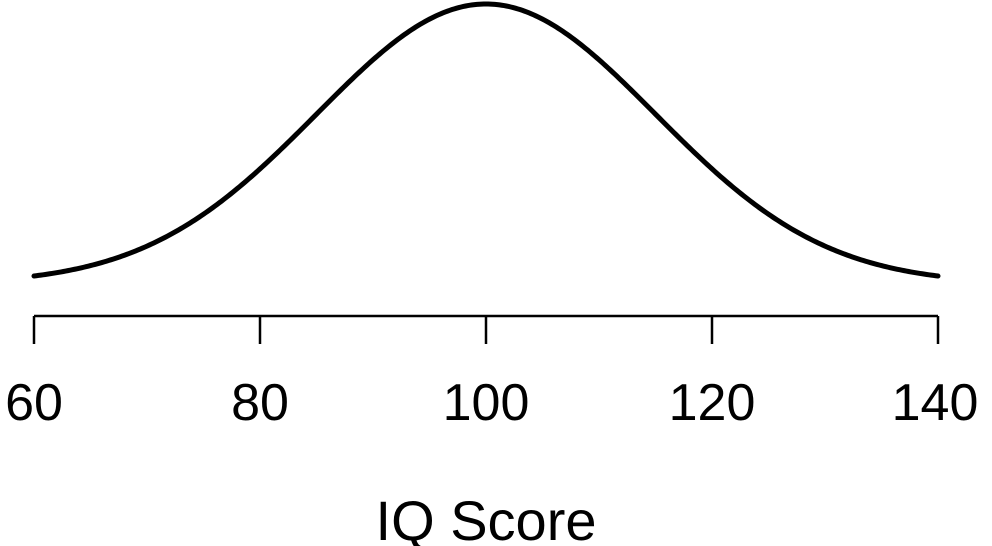 This screenshot has height=546, width=992. What do you see at coordinates (34, 403) in the screenshot?
I see `x-tick-label-60: 60` at bounding box center [34, 403].